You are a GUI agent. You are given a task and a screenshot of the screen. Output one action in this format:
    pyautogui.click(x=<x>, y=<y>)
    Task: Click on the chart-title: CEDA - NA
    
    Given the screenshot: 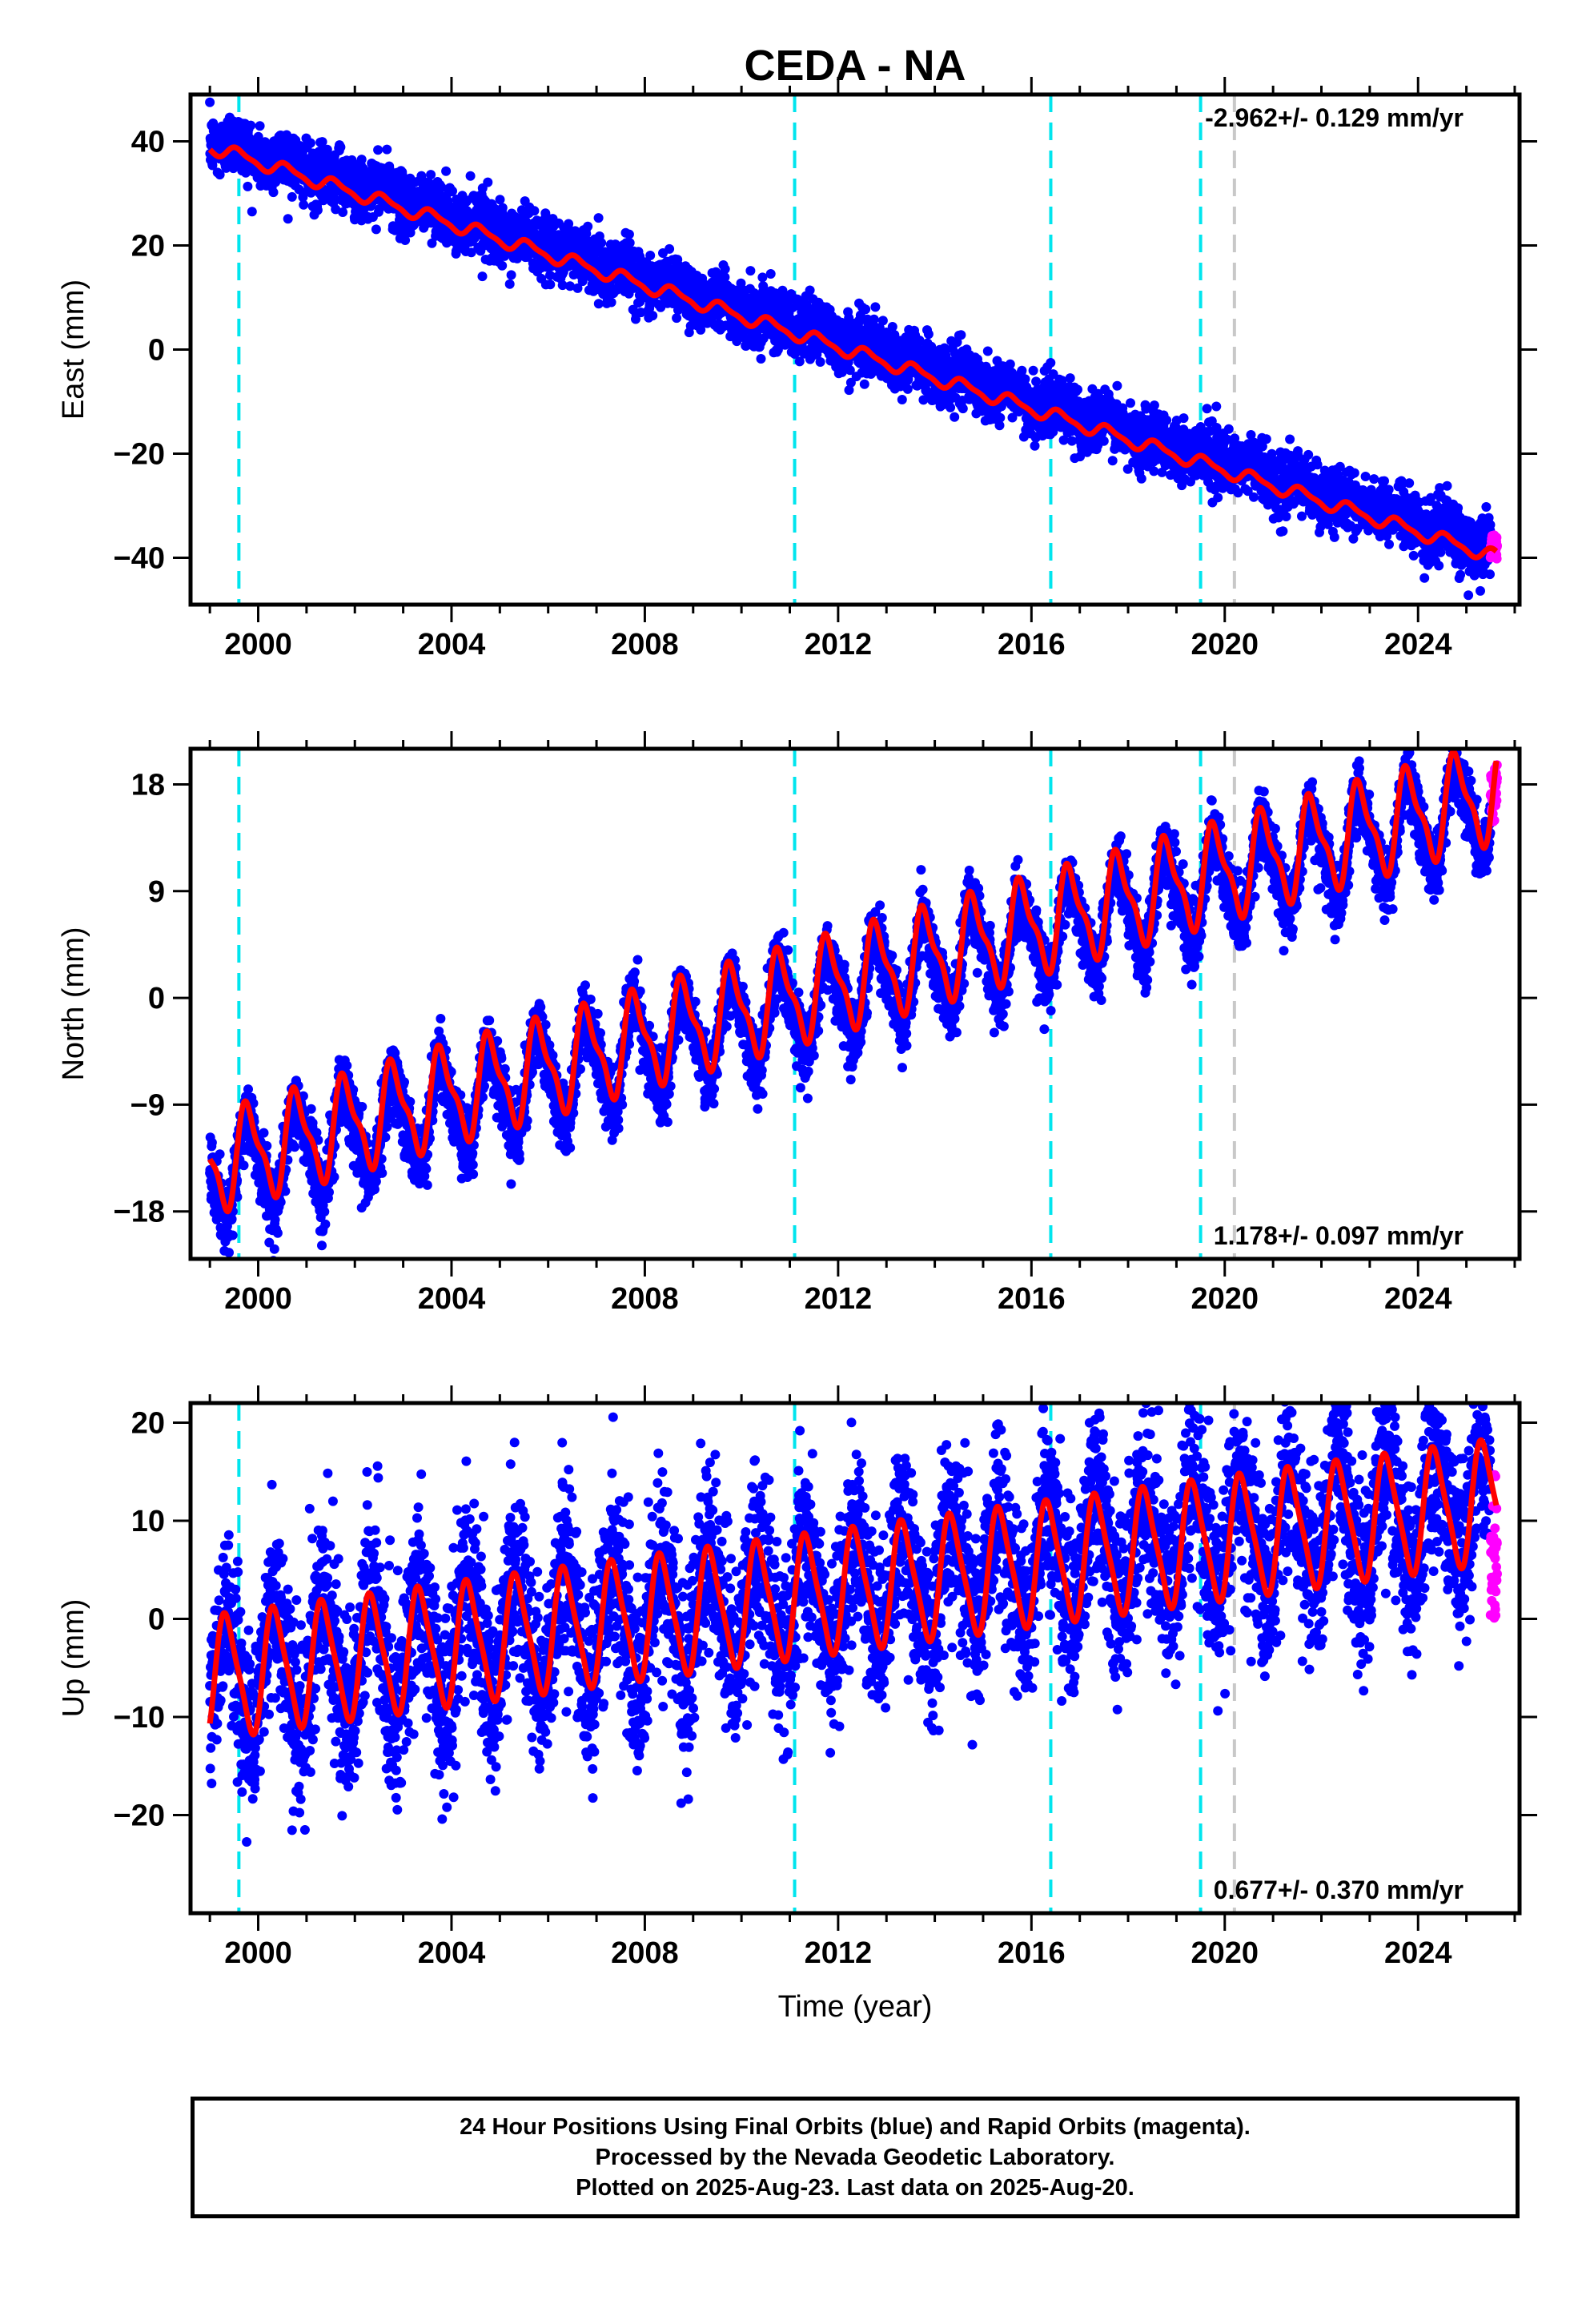 What is the action you would take?
    pyautogui.click(x=855, y=66)
    